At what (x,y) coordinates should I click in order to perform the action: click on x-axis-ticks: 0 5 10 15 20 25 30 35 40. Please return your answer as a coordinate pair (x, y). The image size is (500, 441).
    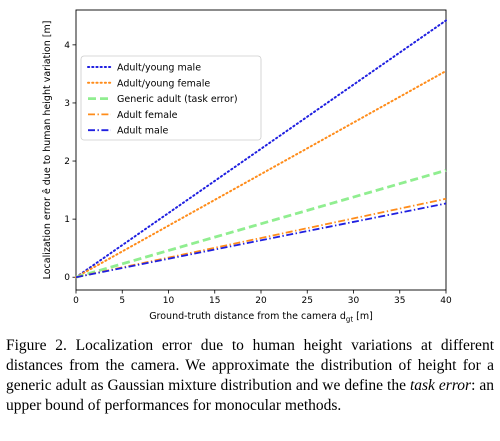
    Looking at the image, I should click on (262, 298).